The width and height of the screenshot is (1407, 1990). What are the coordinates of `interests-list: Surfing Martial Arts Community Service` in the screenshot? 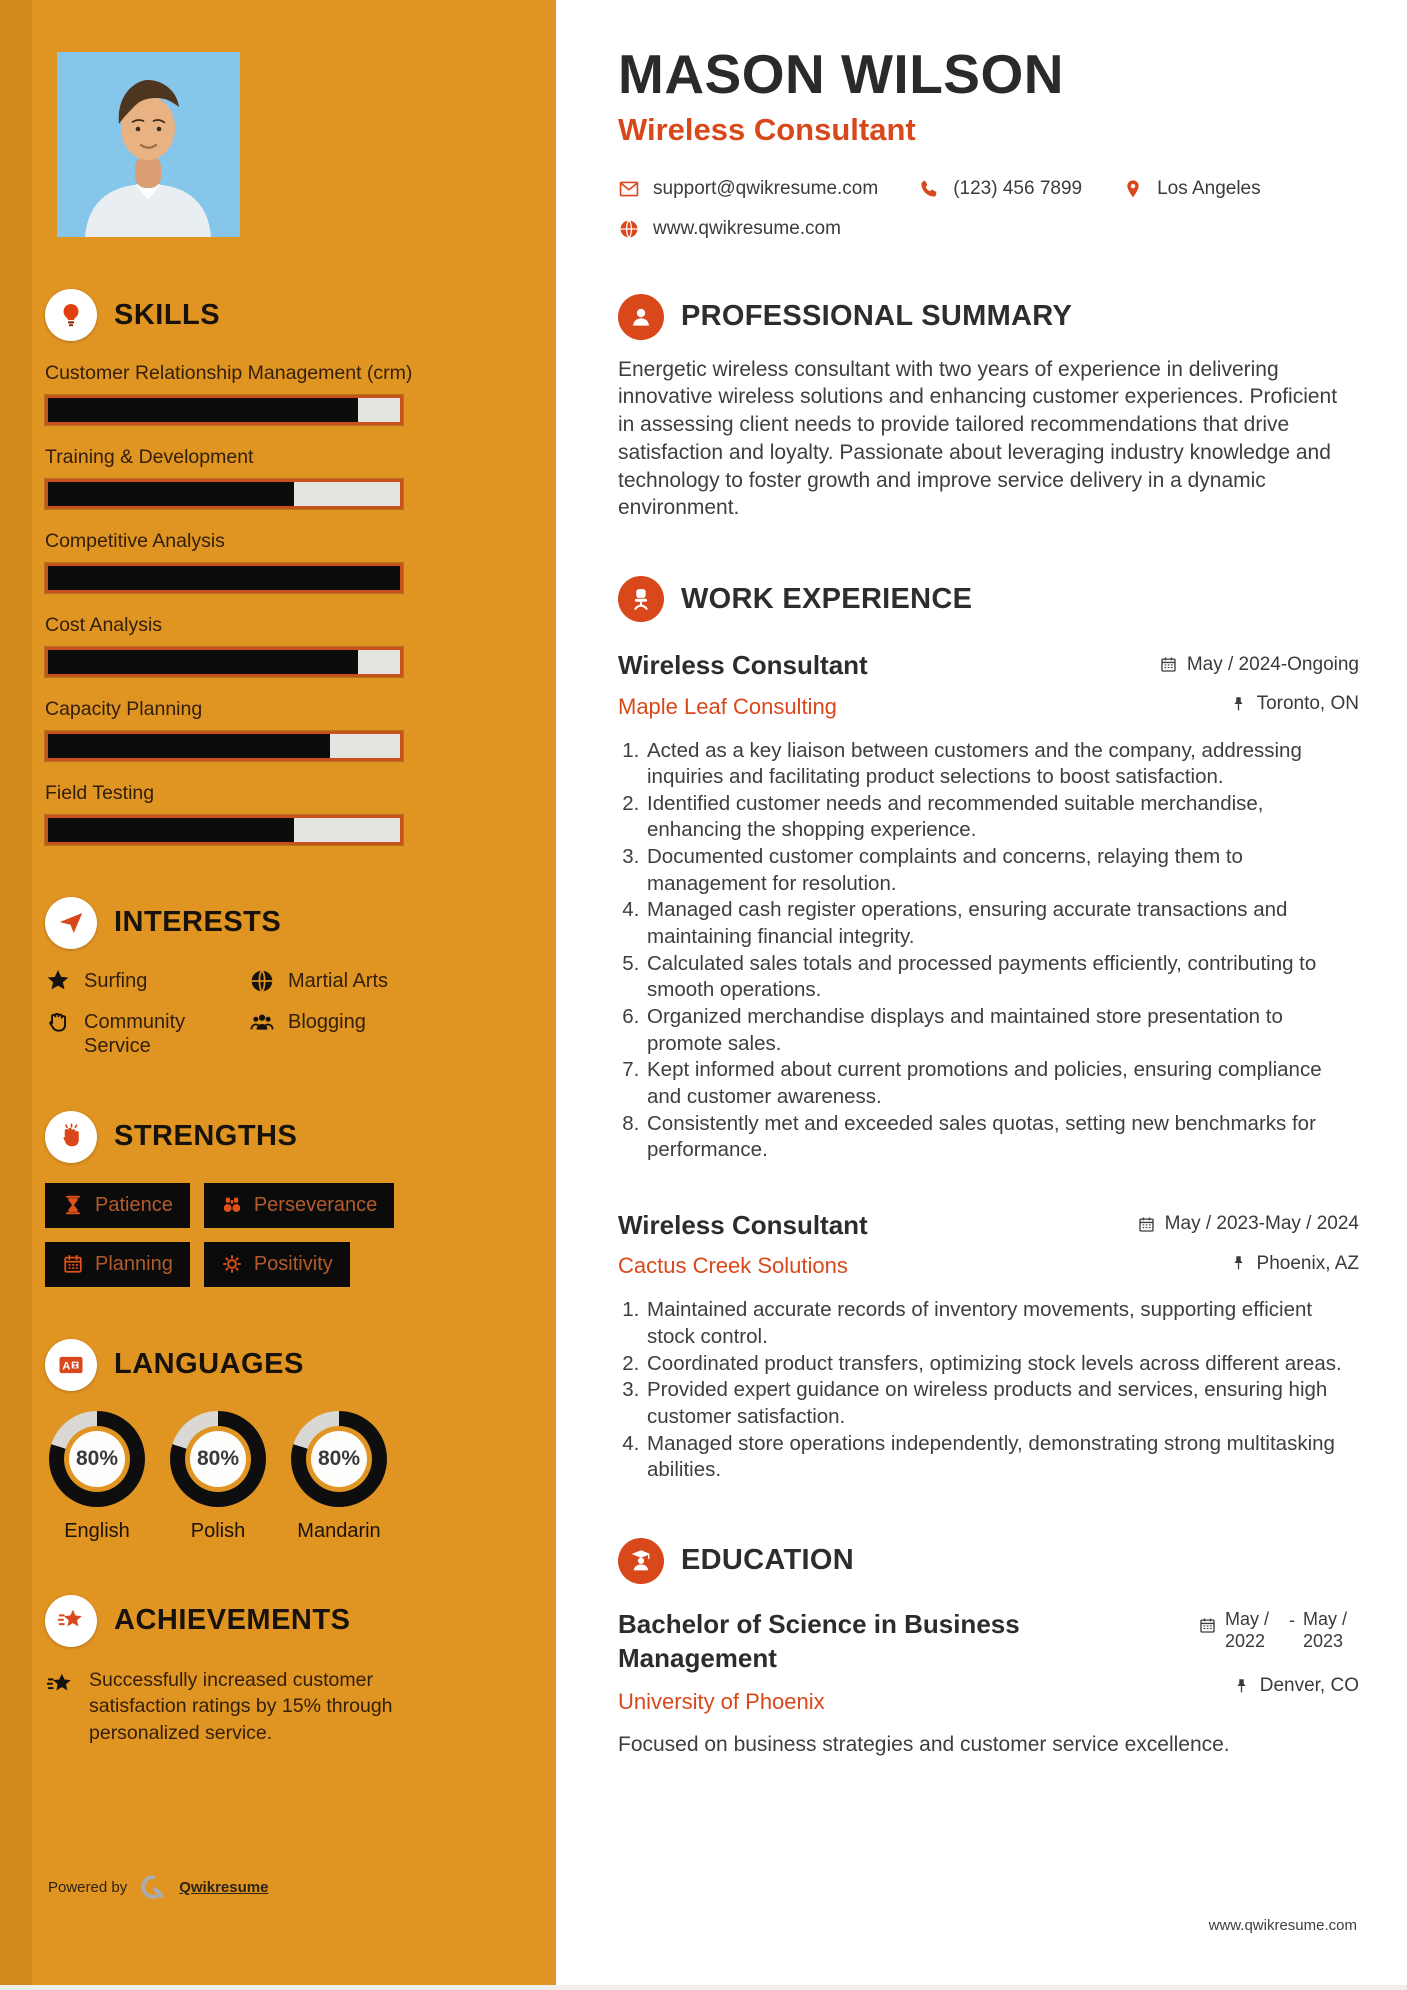 It's located at (279, 1014).